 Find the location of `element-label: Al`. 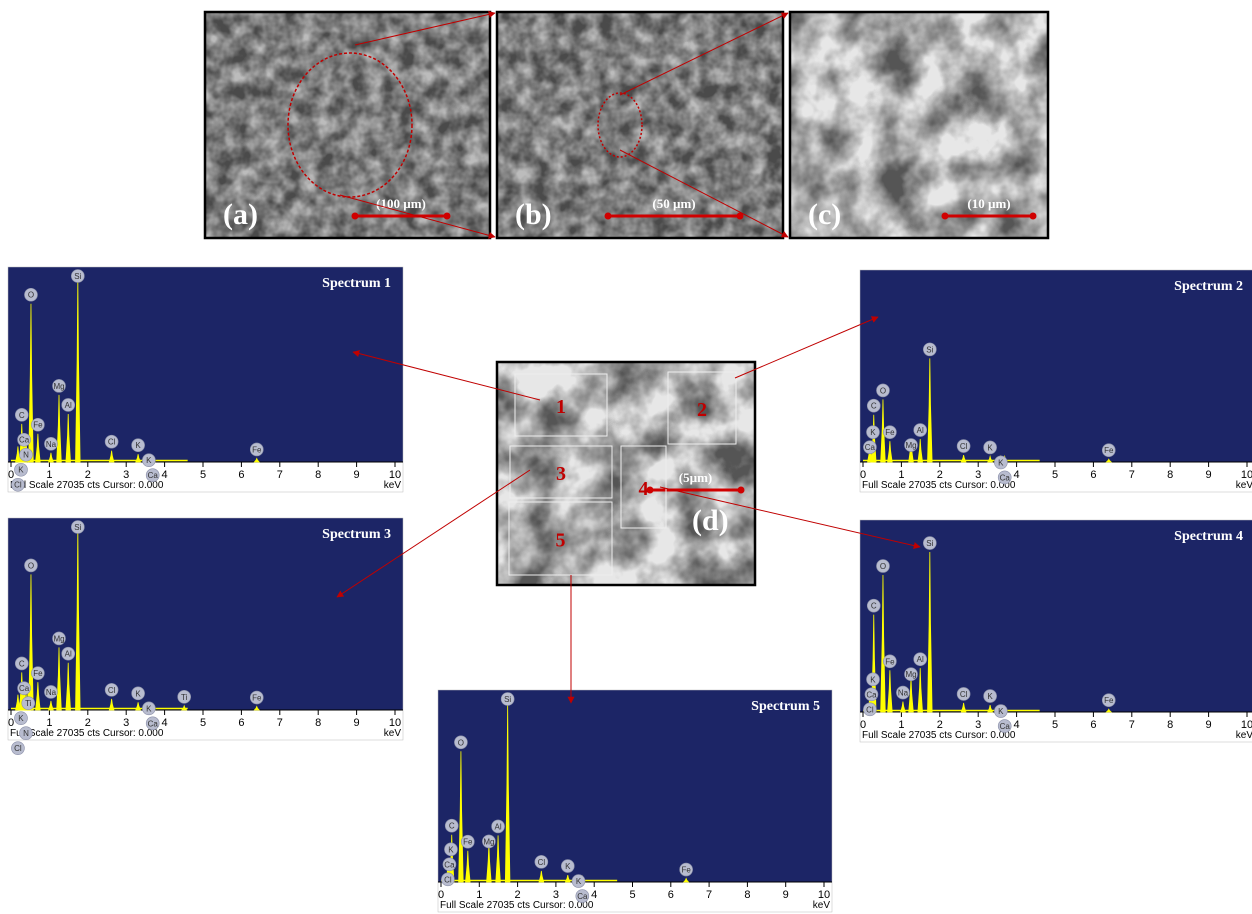

element-label: Al is located at coordinates (920, 659).